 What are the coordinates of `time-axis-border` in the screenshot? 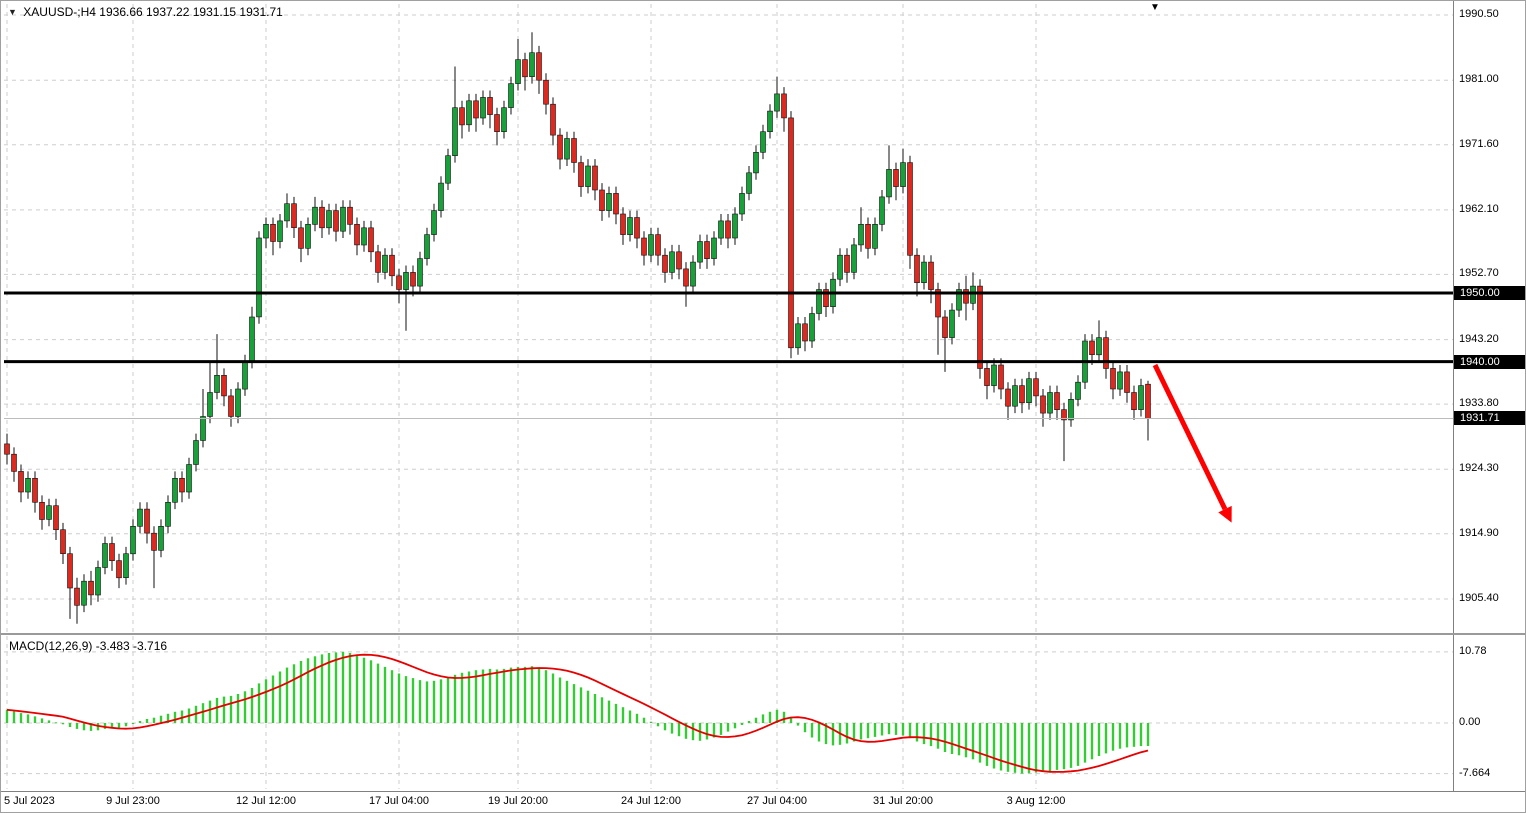 It's located at (763, 791).